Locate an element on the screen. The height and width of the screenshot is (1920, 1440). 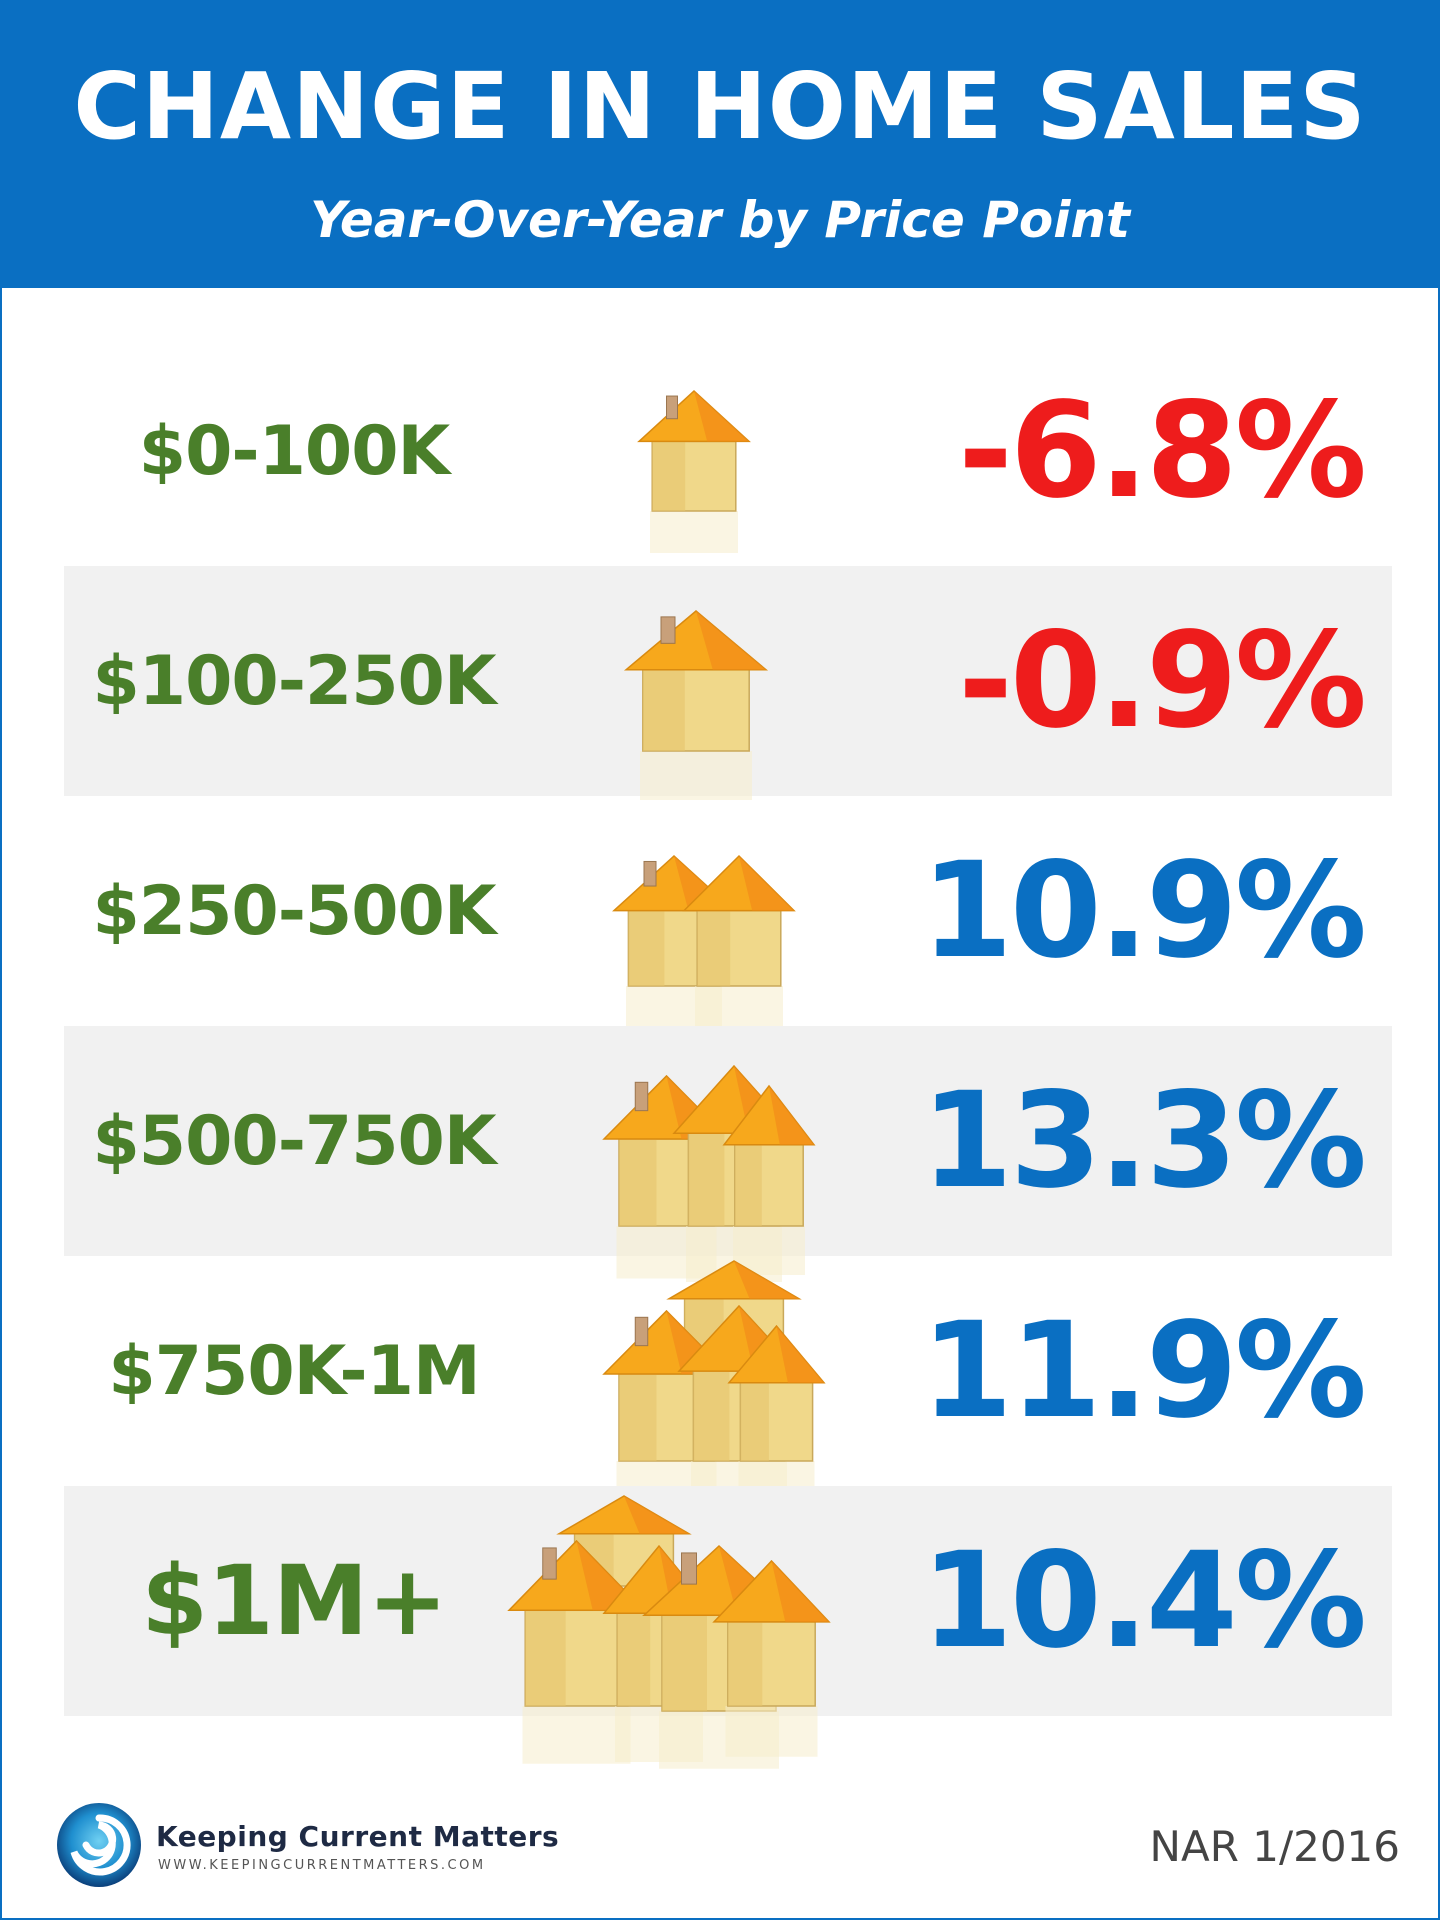
price-range-label: $500-750K is located at coordinates (294, 1141).